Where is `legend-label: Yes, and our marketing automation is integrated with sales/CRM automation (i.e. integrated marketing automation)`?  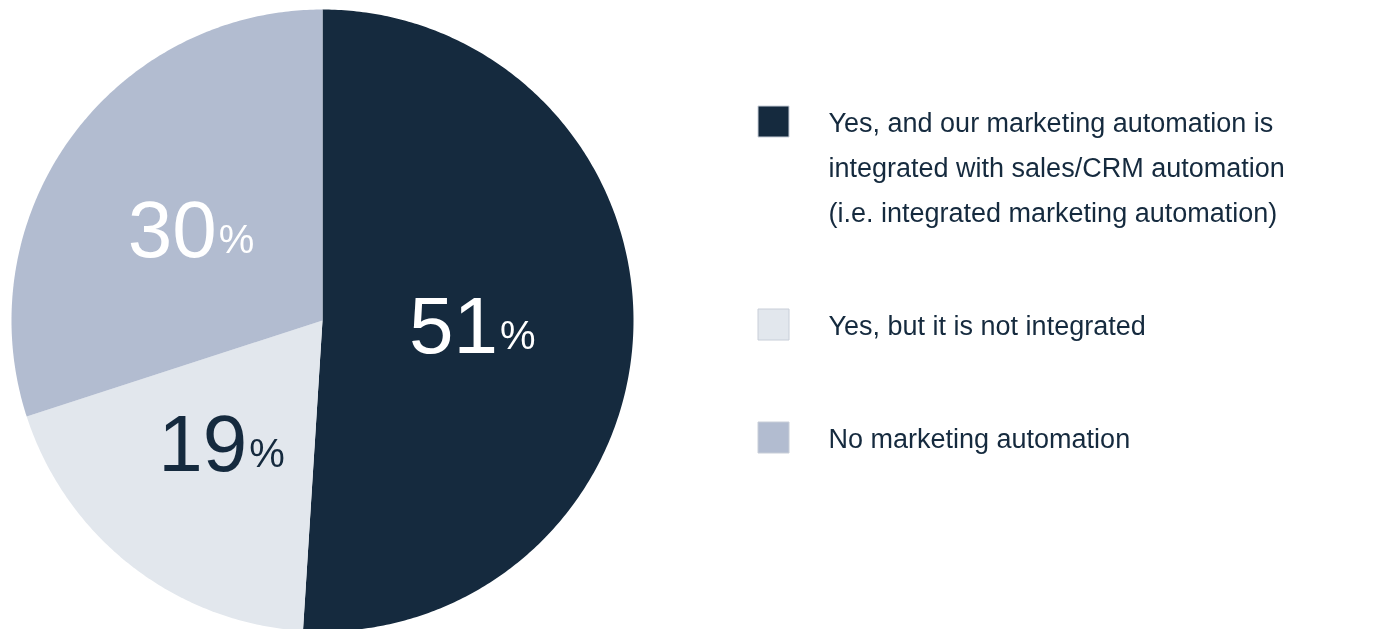 legend-label: Yes, and our marketing automation is integrated with sales/CRM automation (i.e. integrated marketing automation) is located at coordinates (1056, 167).